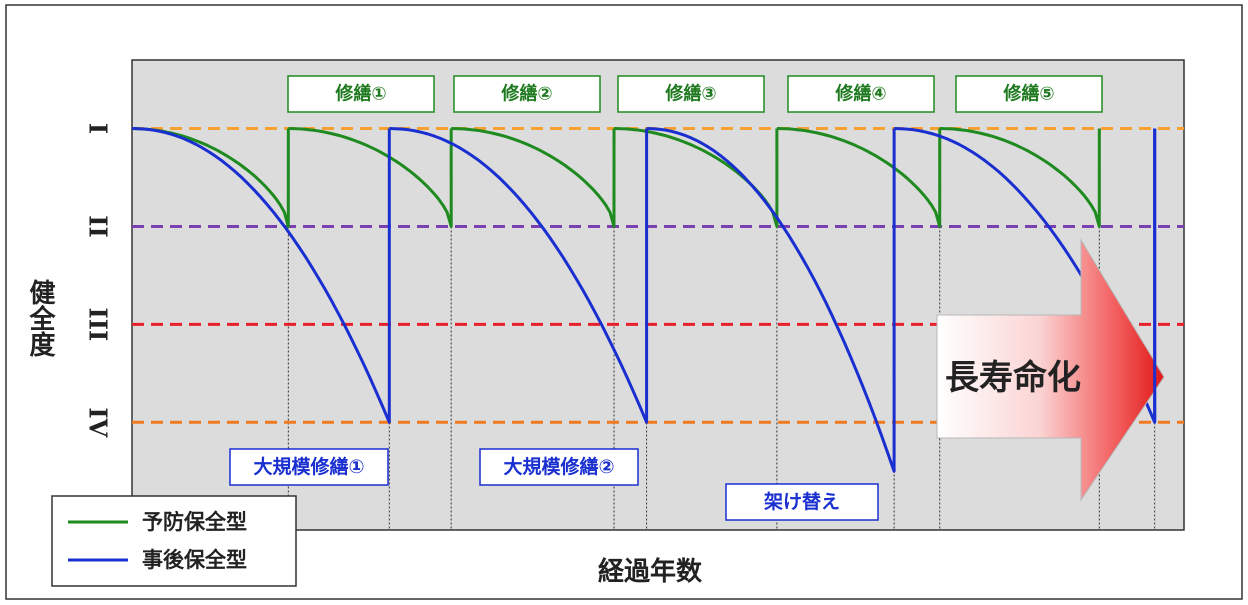 The height and width of the screenshot is (605, 1248). Describe the element at coordinates (650, 571) in the screenshot. I see `x-axis-title: 経過年数` at that location.